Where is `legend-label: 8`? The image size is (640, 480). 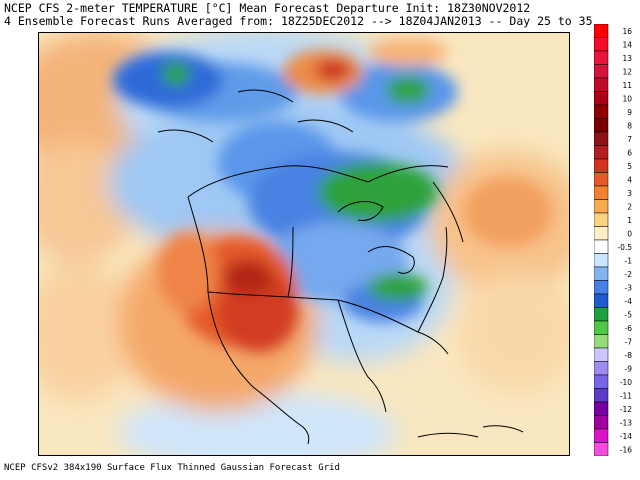
legend-label: 8 is located at coordinates (629, 126).